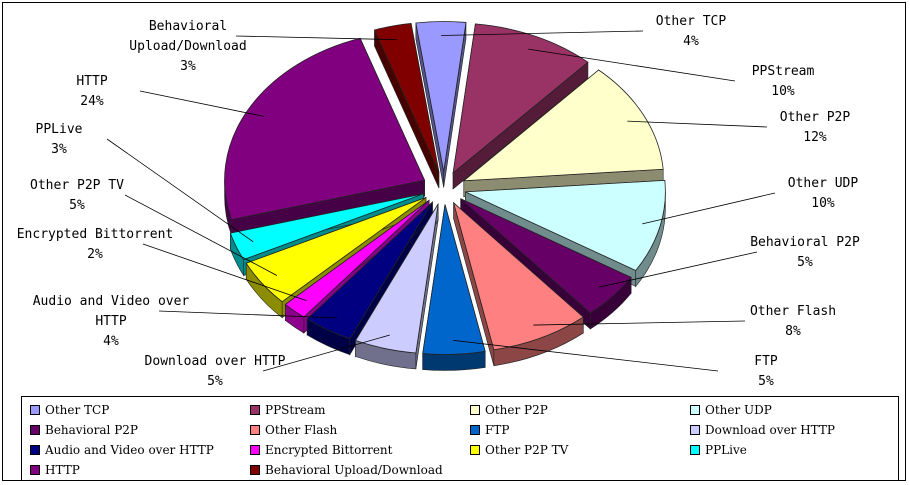 This screenshot has height=485, width=910. What do you see at coordinates (91, 430) in the screenshot?
I see `legend-label: Behavioral P2P` at bounding box center [91, 430].